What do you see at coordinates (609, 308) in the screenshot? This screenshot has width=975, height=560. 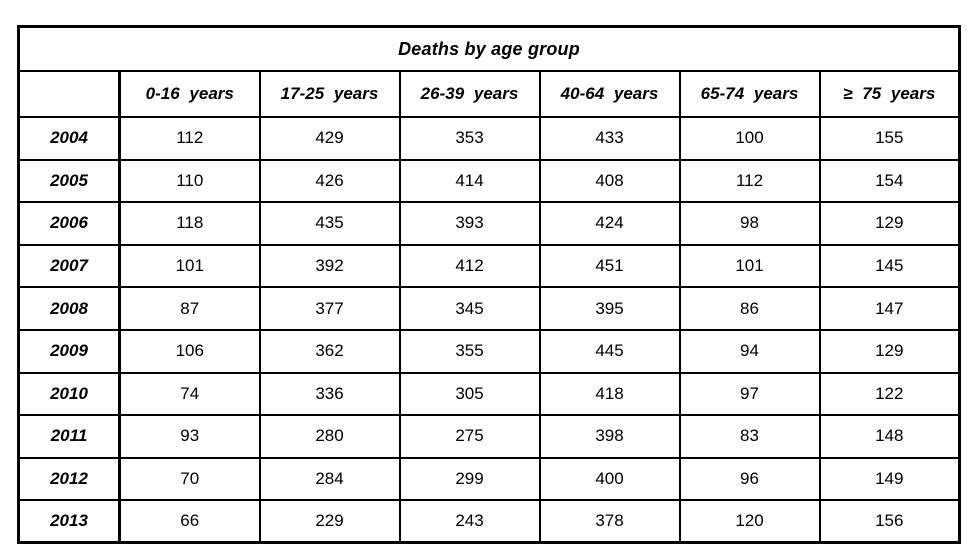 I see `data-cell: 395` at bounding box center [609, 308].